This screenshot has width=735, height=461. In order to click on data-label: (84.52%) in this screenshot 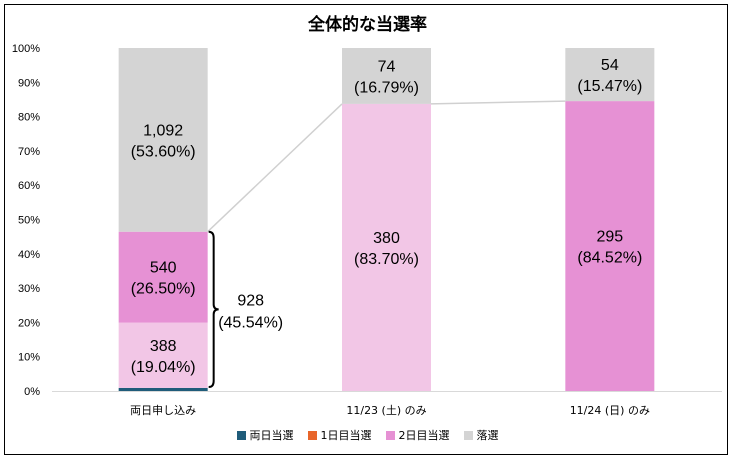, I will do `click(609, 258)`.